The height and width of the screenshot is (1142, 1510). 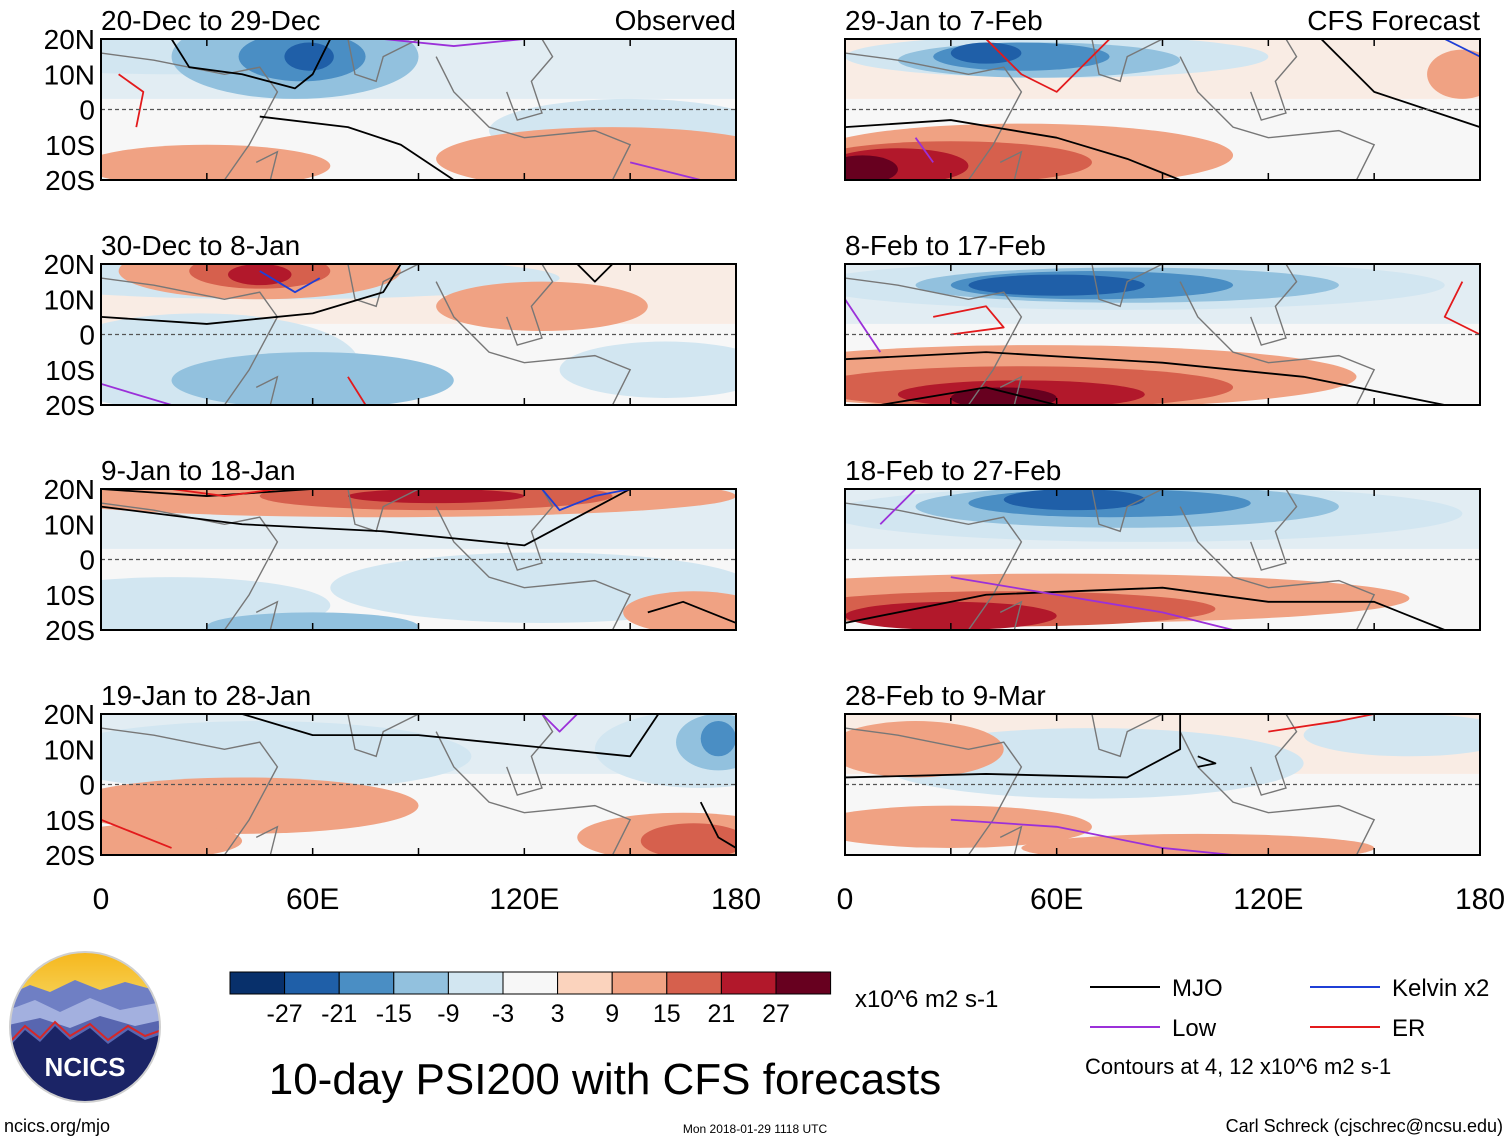 I want to click on map-panel: 8-Feb to 17-Feb, so click(x=1162, y=318).